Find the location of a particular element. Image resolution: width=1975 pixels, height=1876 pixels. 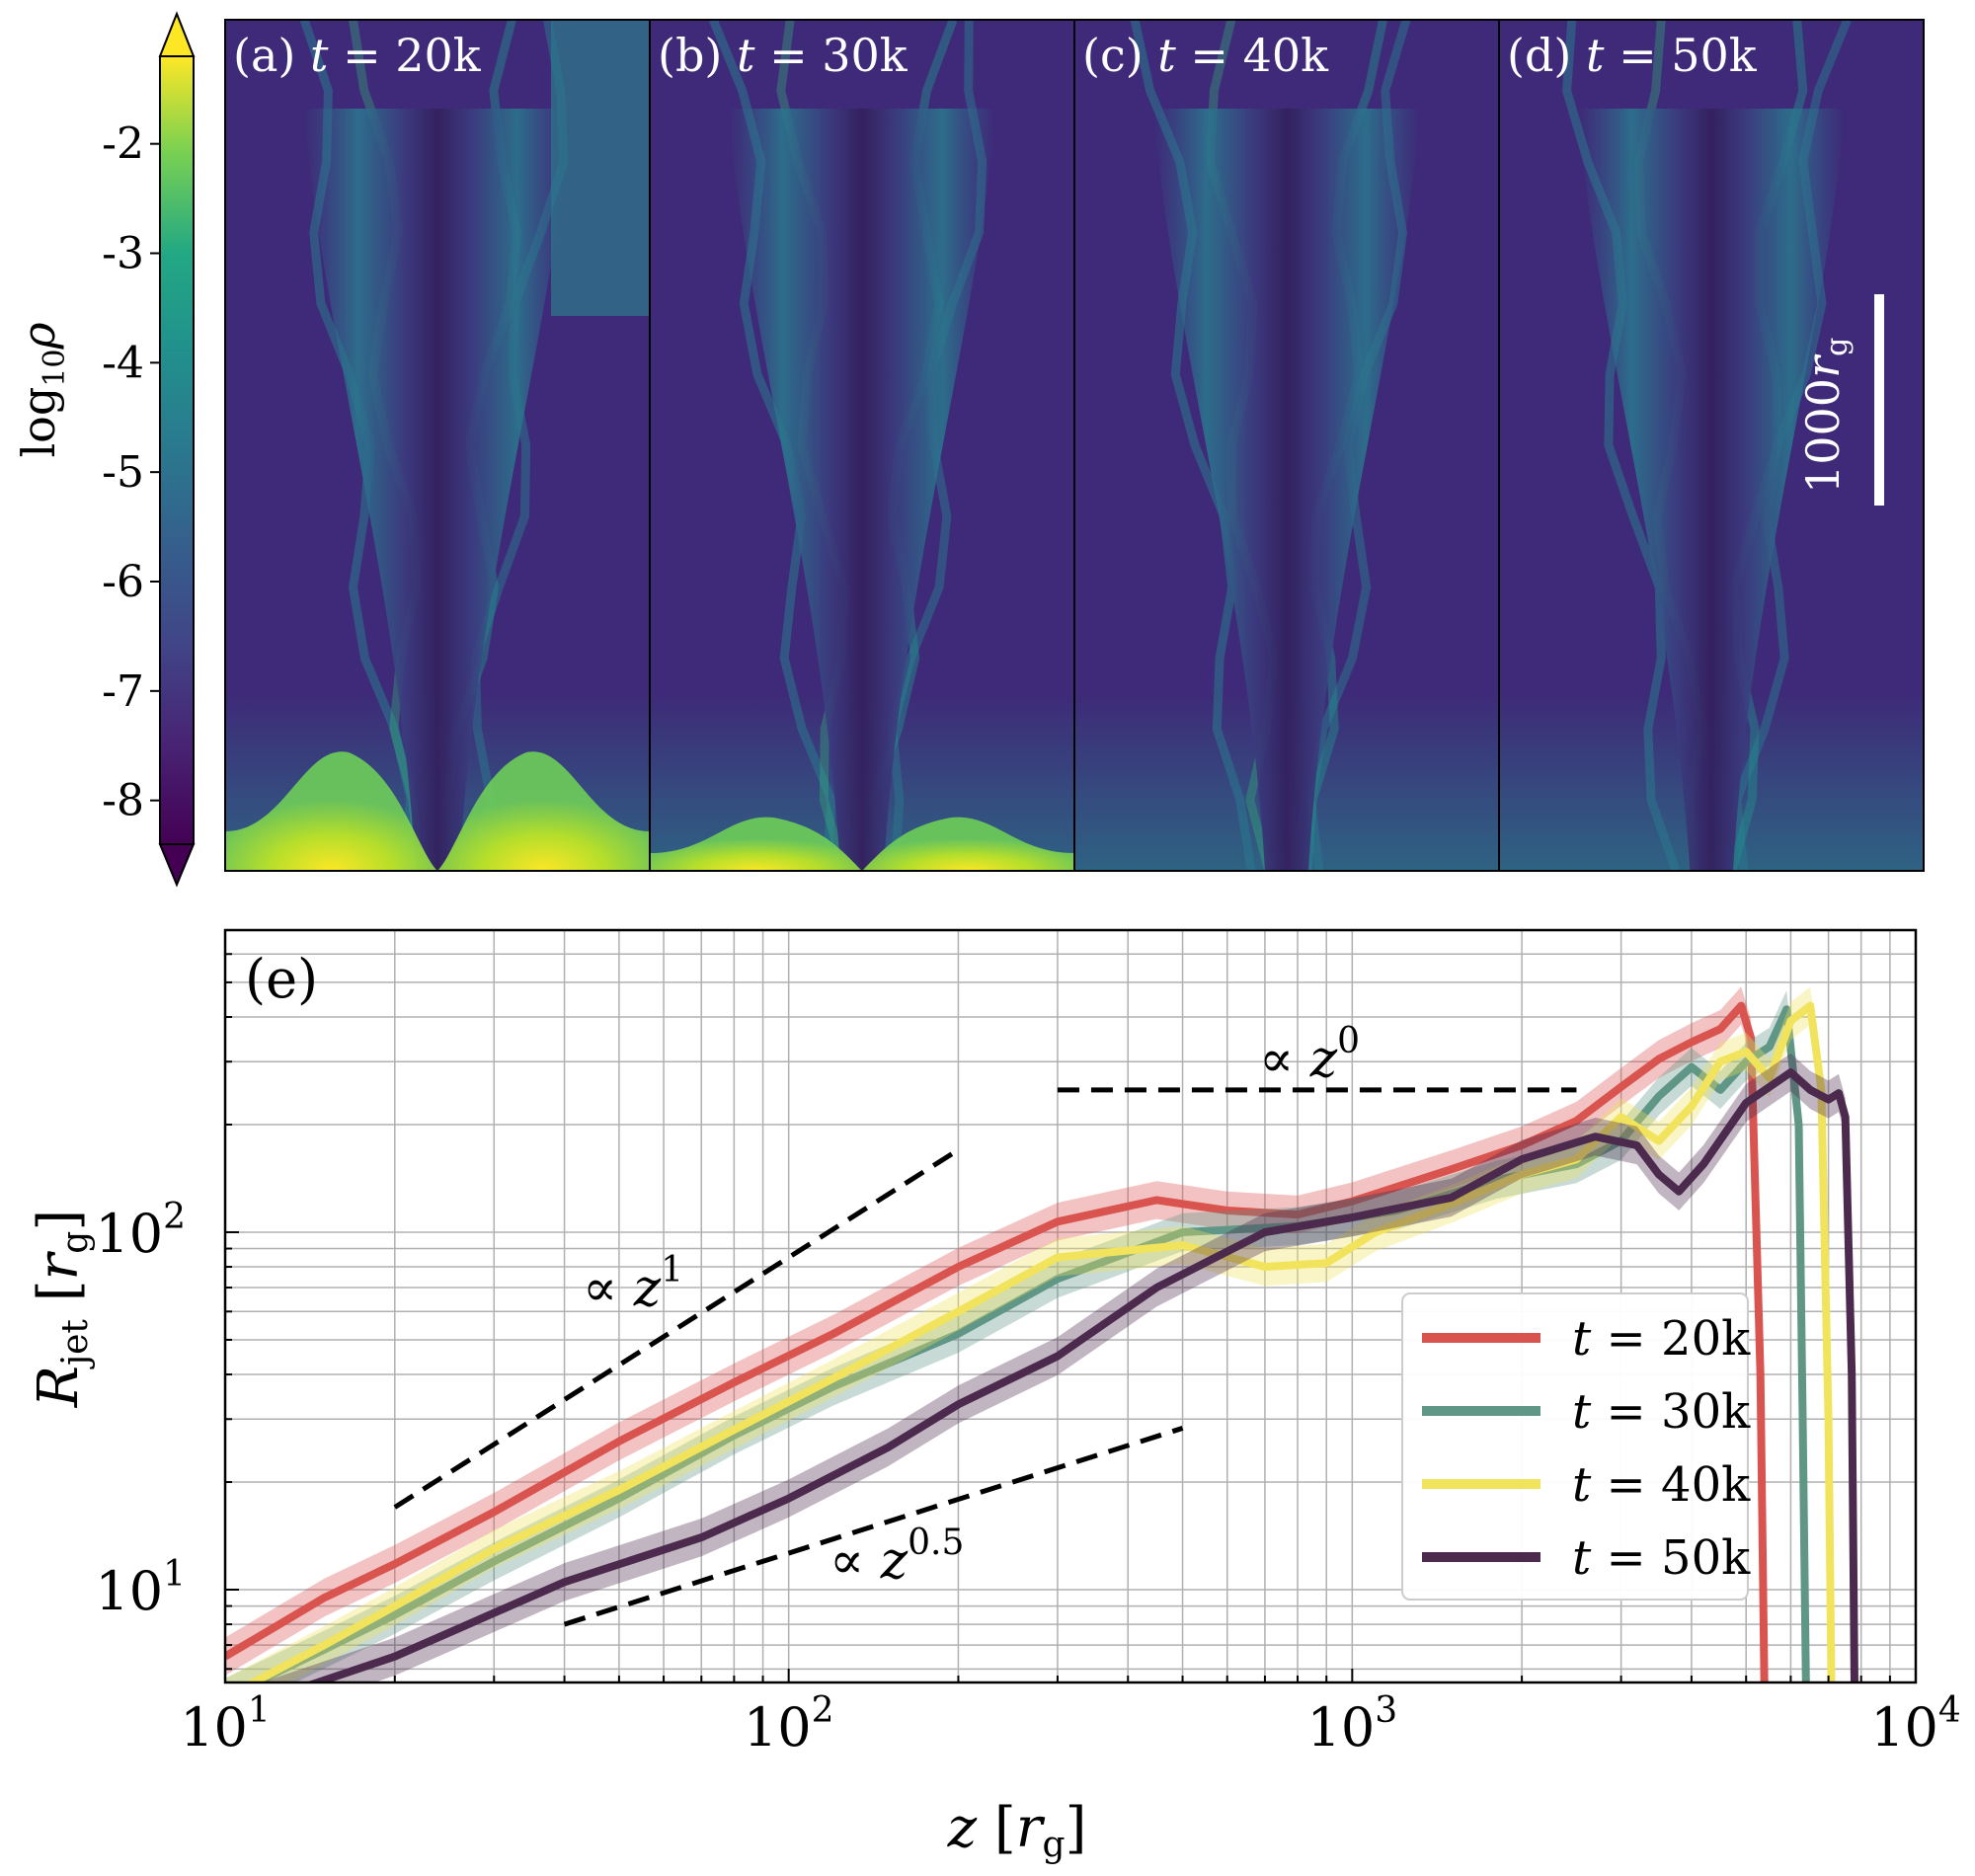

y-axis-label: Rjet [rg] is located at coordinates (62, 1309).